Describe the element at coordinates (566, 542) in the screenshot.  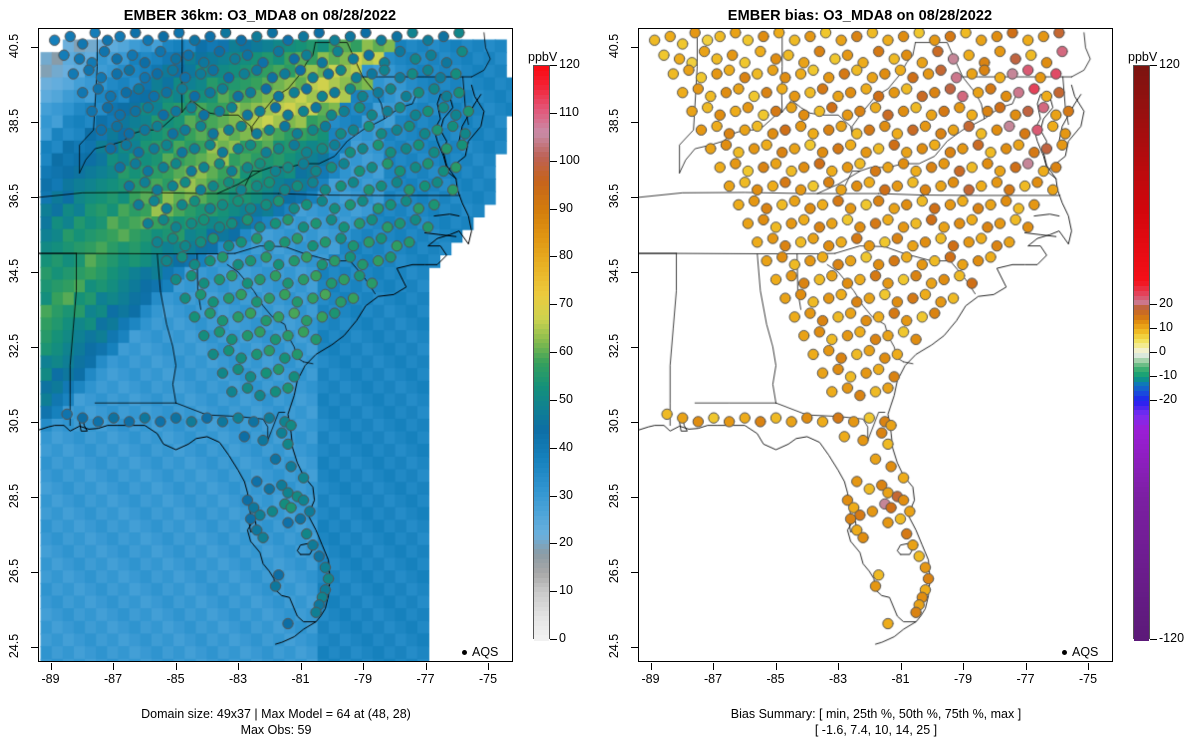
I see `colorbar-tick-label: 20` at that location.